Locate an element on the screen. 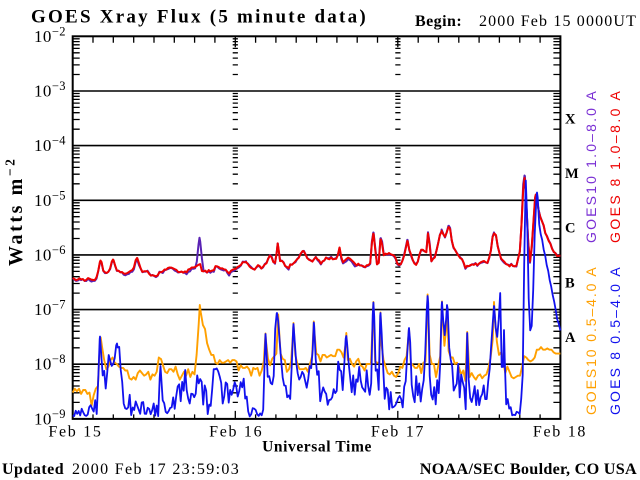  svg-text: M is located at coordinates (572, 174).